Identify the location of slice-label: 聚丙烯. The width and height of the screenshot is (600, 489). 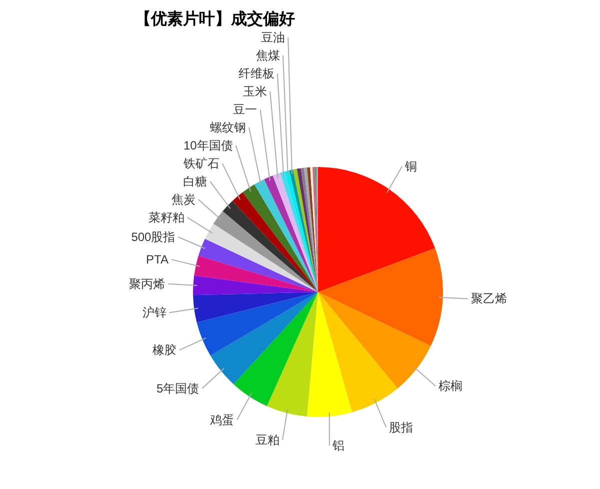
(147, 283).